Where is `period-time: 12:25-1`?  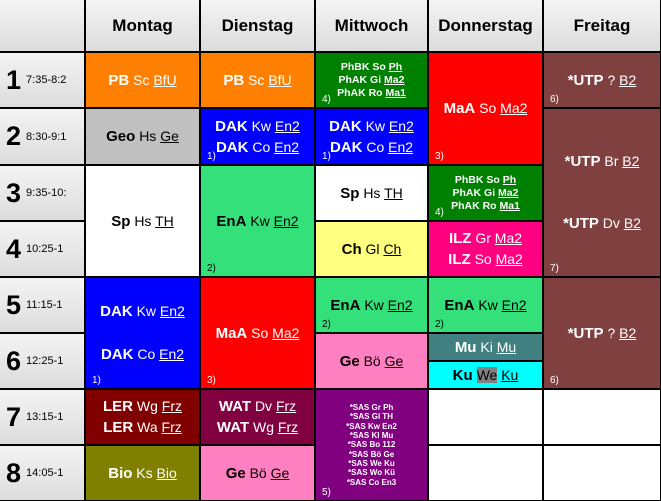
period-time: 12:25-1 is located at coordinates (45, 361).